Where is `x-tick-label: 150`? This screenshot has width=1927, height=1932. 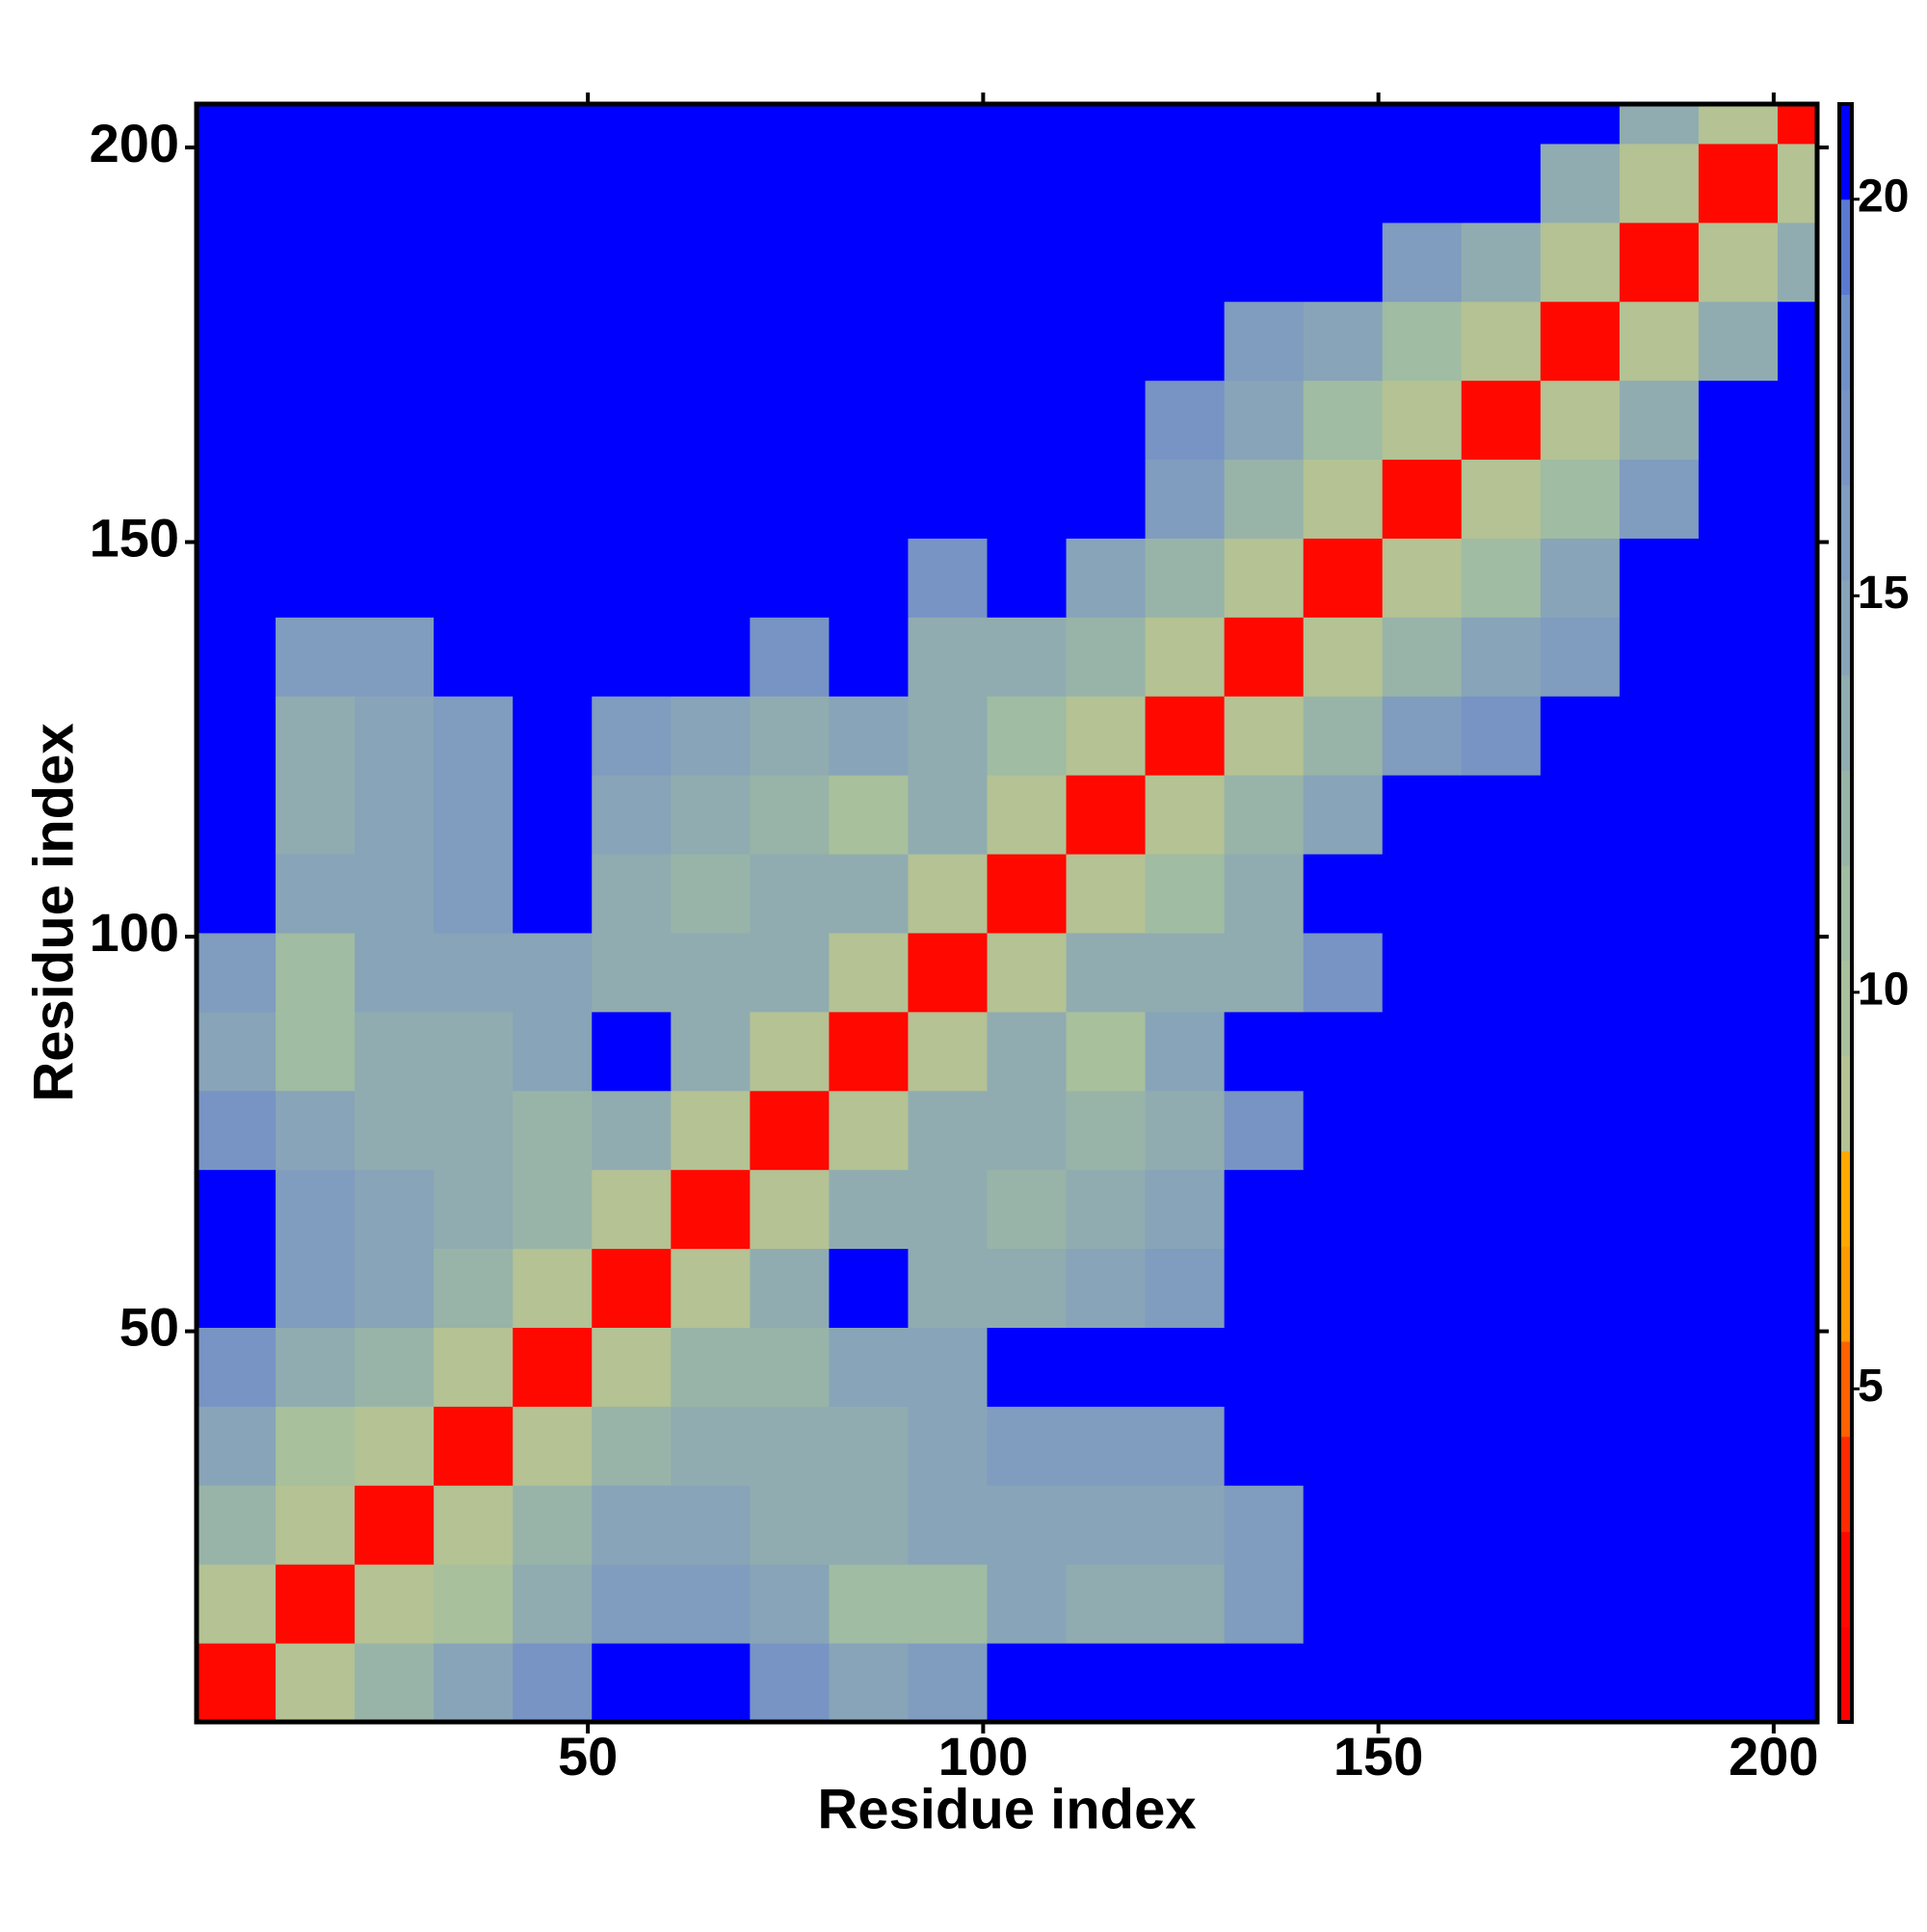
x-tick-label: 150 is located at coordinates (1378, 1756).